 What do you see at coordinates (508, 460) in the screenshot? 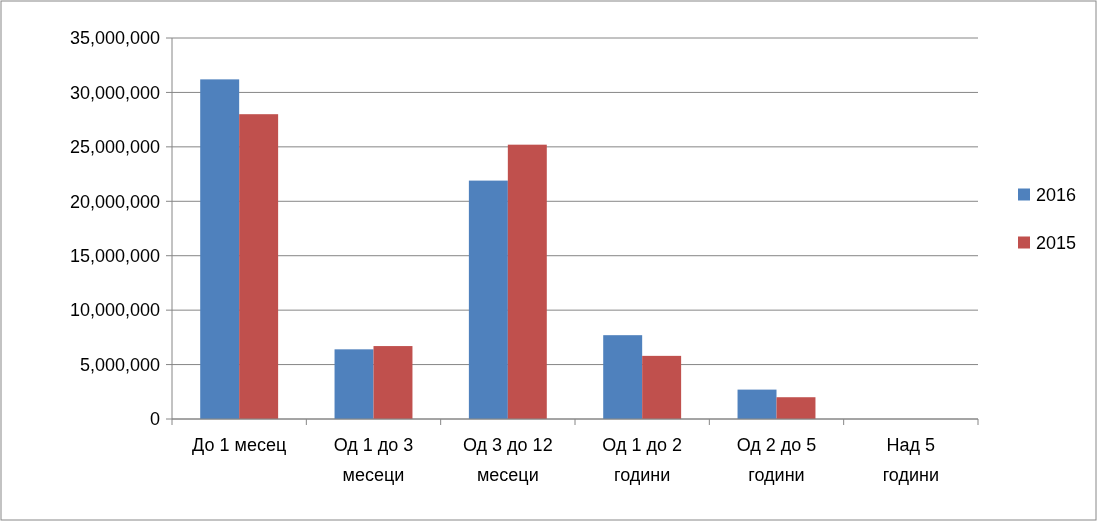
I see `x-tick-label: Од 3 до 12 месеци` at bounding box center [508, 460].